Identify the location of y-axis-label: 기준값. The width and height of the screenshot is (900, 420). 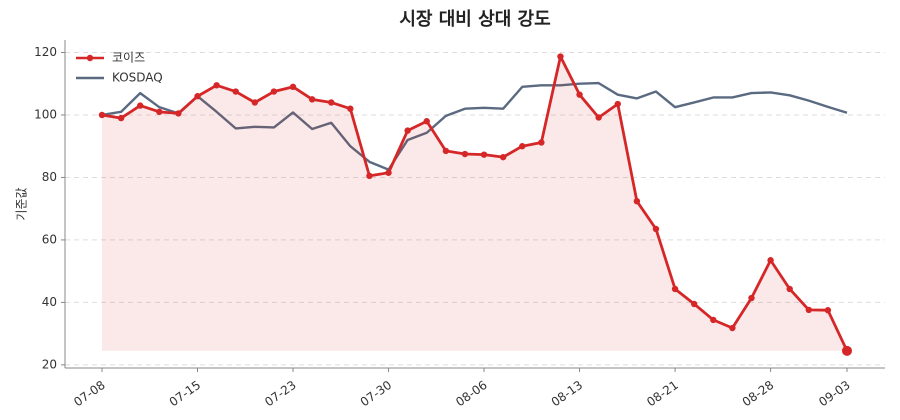
(22, 203).